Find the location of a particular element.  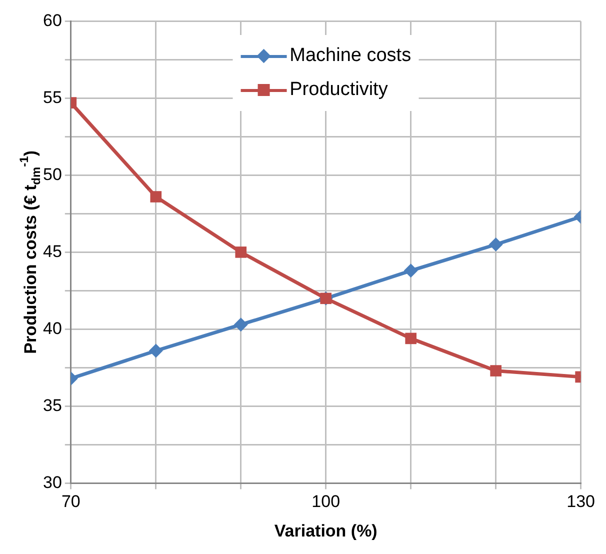

y-tick-label: 55 is located at coordinates (52, 97).